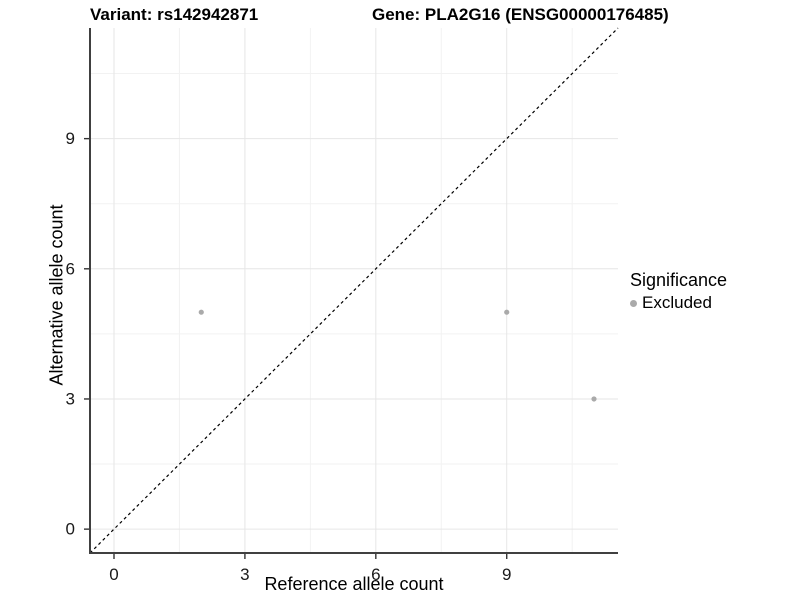  What do you see at coordinates (113, 574) in the screenshot?
I see `x-tick-label: 0` at bounding box center [113, 574].